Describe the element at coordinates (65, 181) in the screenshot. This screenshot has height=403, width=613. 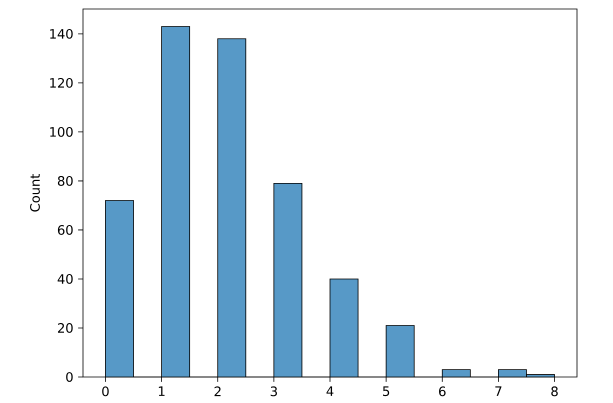
I see `y-tick-label: 80` at that location.